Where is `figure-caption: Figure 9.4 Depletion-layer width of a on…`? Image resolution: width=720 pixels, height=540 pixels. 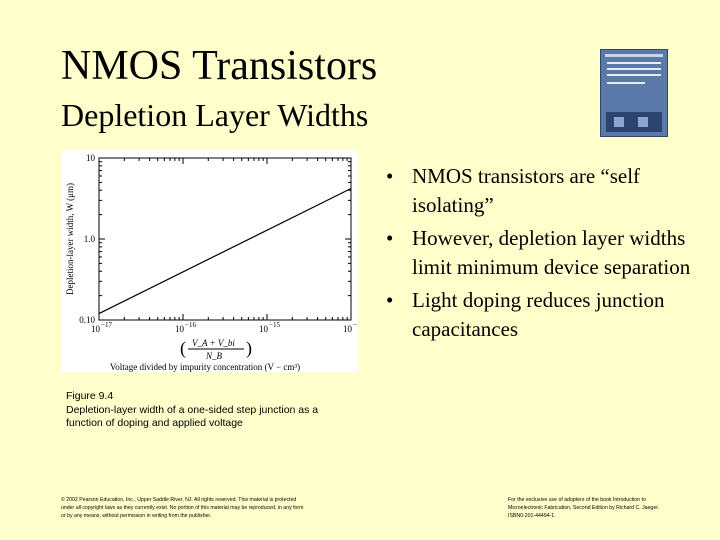
figure-caption: Figure 9.4 Depletion-layer width of a on… is located at coordinates (211, 410).